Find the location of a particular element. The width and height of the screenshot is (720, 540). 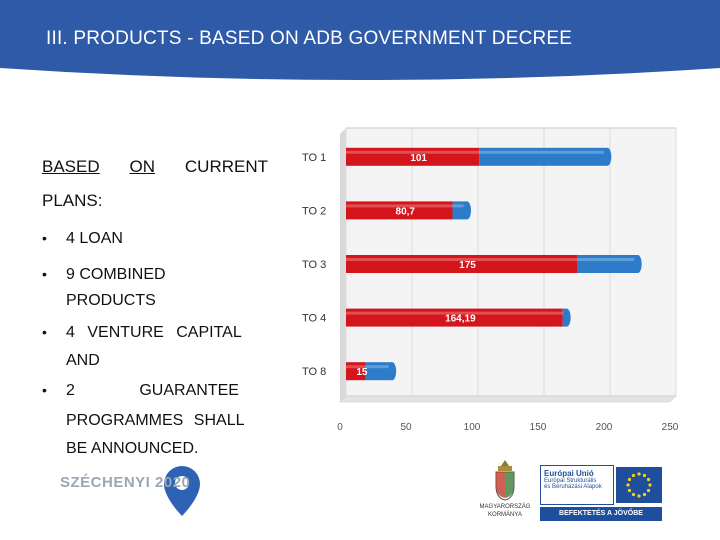

szechenyi-logo: SZÉCHENYI 2020 is located at coordinates (140, 490).